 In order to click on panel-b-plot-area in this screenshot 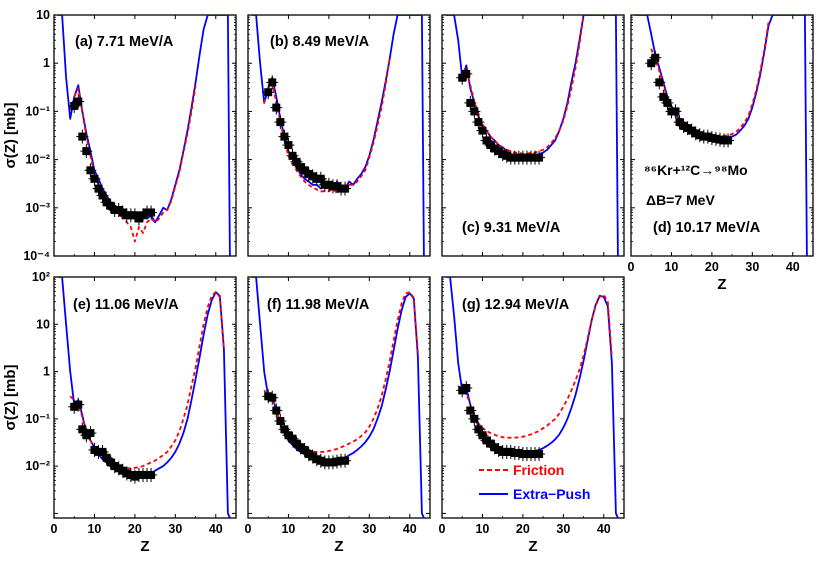, I will do `click(338, 135)`.